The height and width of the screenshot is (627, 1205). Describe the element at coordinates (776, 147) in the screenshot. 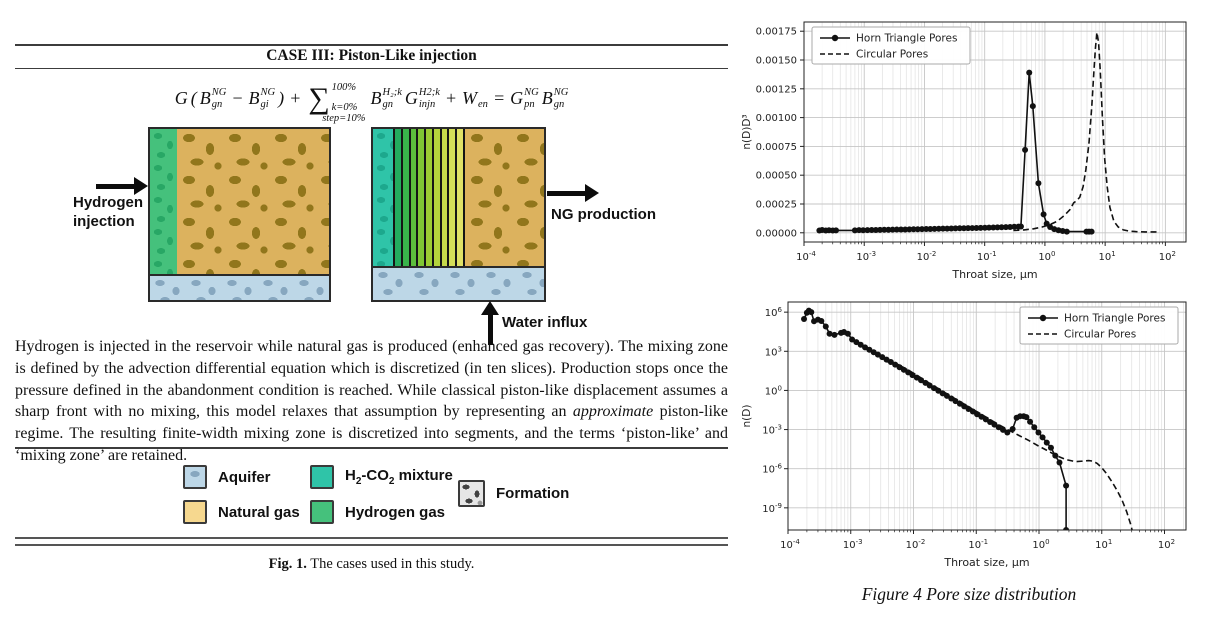

I see `svg-text: 0.00075` at that location.